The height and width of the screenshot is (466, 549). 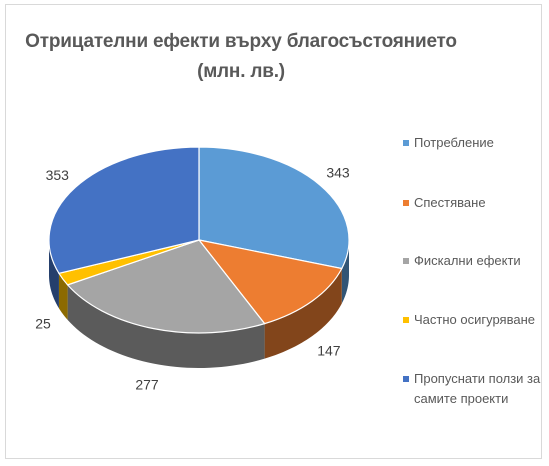 I want to click on pie-side-private-insurance, so click(x=63, y=296).